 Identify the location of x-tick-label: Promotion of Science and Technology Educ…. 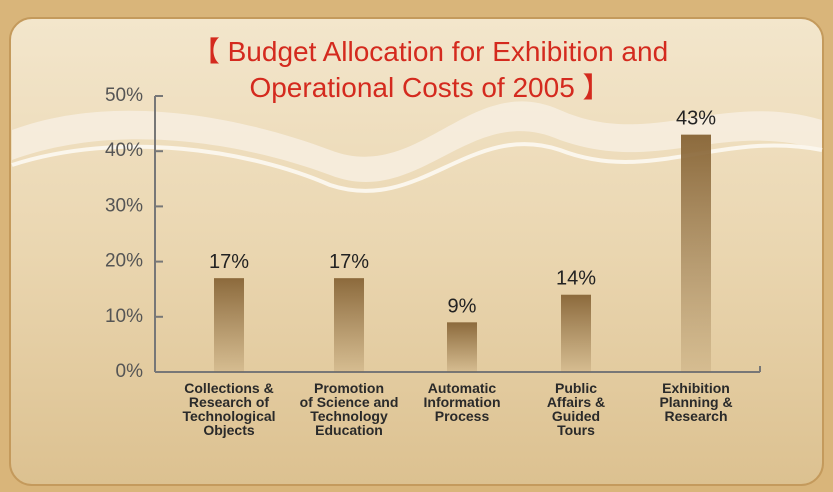
(349, 409).